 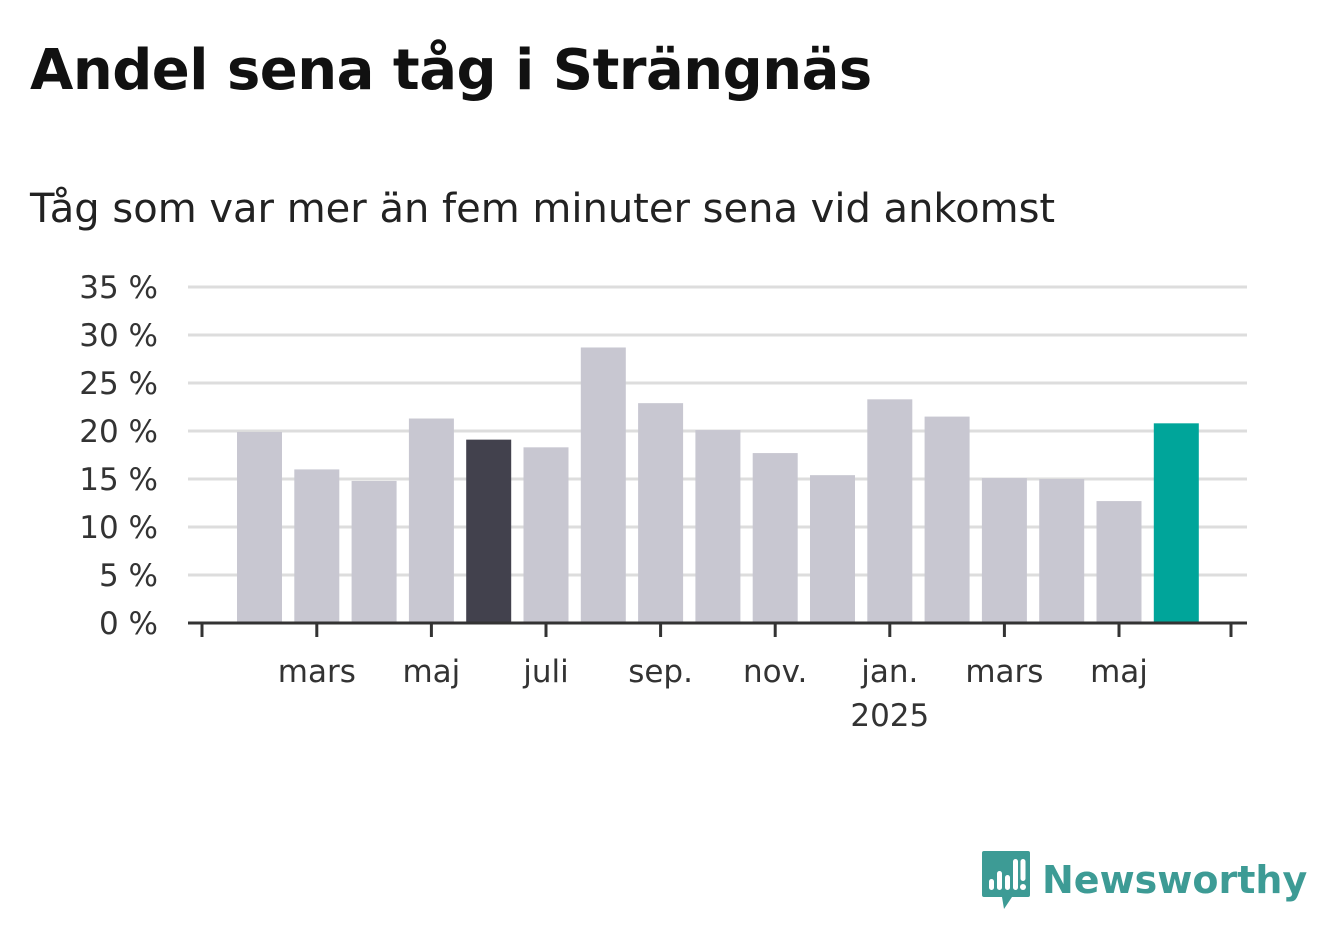 I want to click on y-tick-label: 35 %, so click(x=118, y=288).